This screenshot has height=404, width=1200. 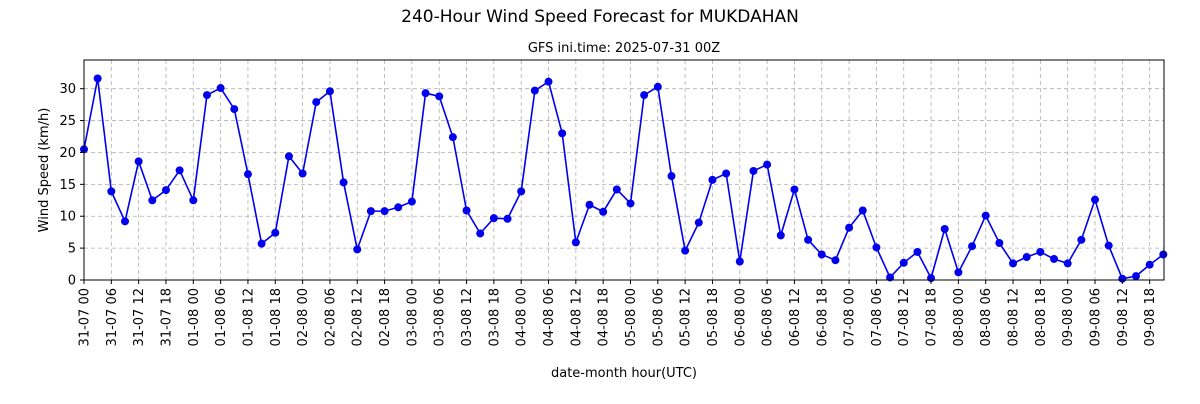 I want to click on y-tick-label: 25, so click(x=67, y=121).